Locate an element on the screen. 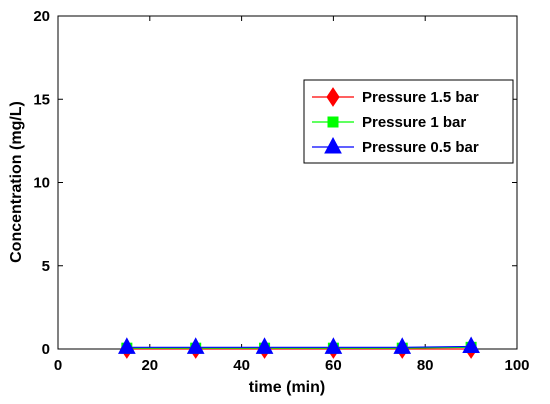 The height and width of the screenshot is (404, 550). x-tick-label: 100 is located at coordinates (516, 365).